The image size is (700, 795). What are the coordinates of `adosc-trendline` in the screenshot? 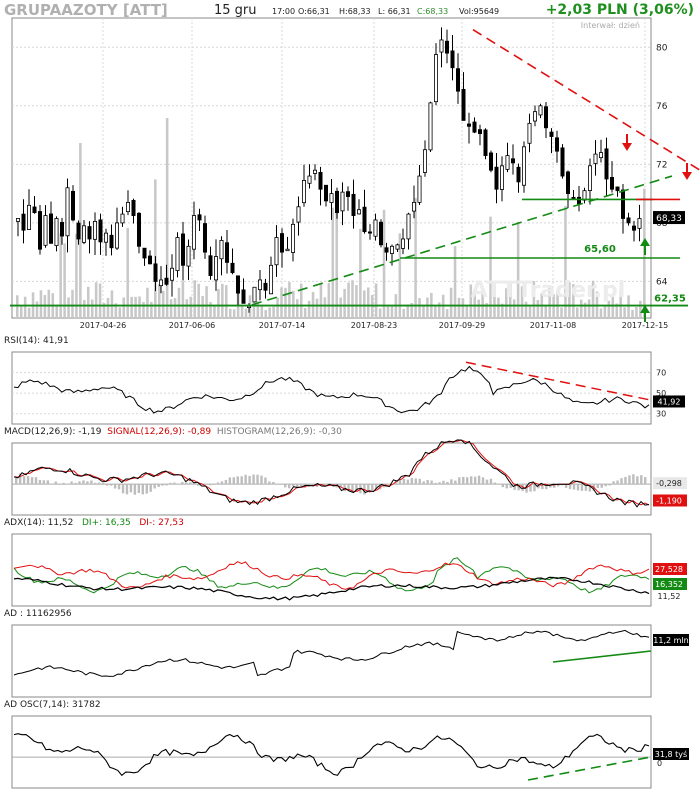 It's located at (589, 768).